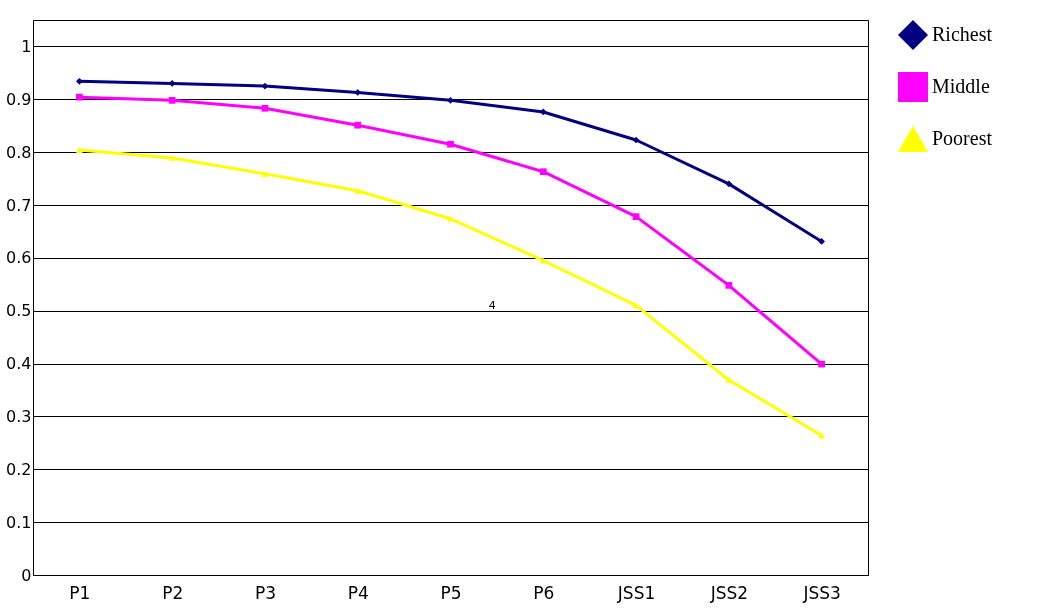 The image size is (1051, 614). Describe the element at coordinates (821, 592) in the screenshot. I see `x-tick-label: JSS3` at that location.